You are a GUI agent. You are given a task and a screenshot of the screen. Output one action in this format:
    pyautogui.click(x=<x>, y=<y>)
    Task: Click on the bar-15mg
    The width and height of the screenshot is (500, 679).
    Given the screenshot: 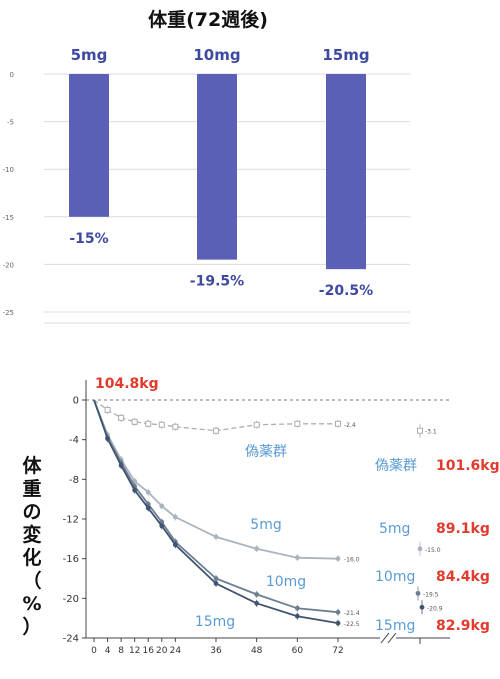 What is the action you would take?
    pyautogui.click(x=346, y=172)
    